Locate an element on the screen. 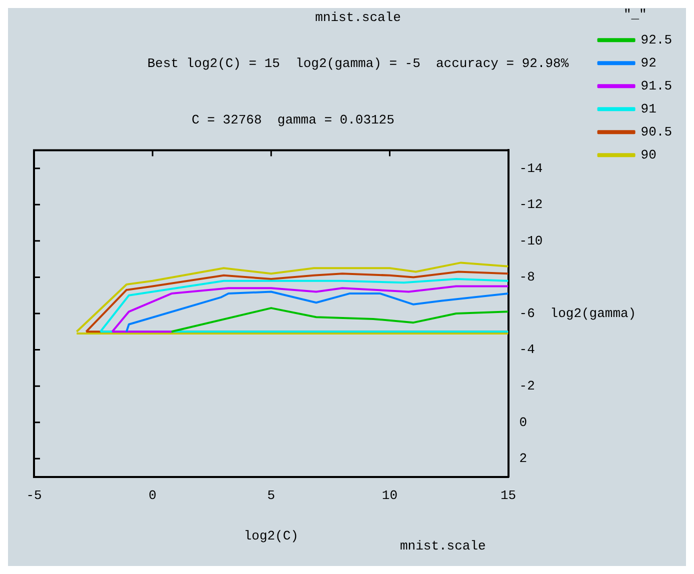 The height and width of the screenshot is (574, 694). x-tick-label: 15 is located at coordinates (508, 496).